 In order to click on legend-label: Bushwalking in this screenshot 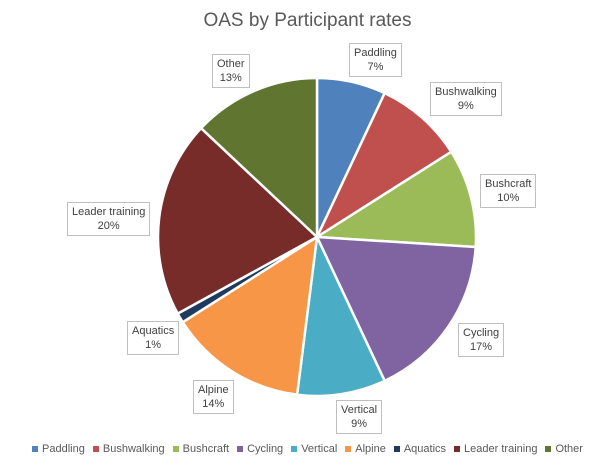, I will do `click(133, 449)`.